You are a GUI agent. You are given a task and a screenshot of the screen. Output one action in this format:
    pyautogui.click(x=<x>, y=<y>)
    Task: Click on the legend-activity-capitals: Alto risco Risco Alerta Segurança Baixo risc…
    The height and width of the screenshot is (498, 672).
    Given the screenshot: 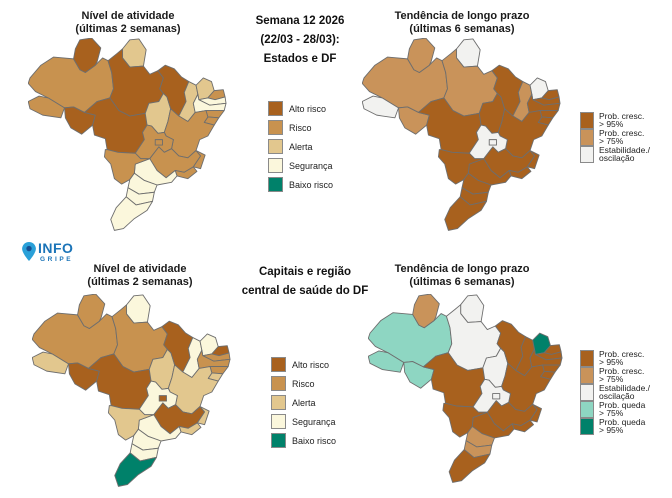 What is the action you would take?
    pyautogui.click(x=303, y=404)
    